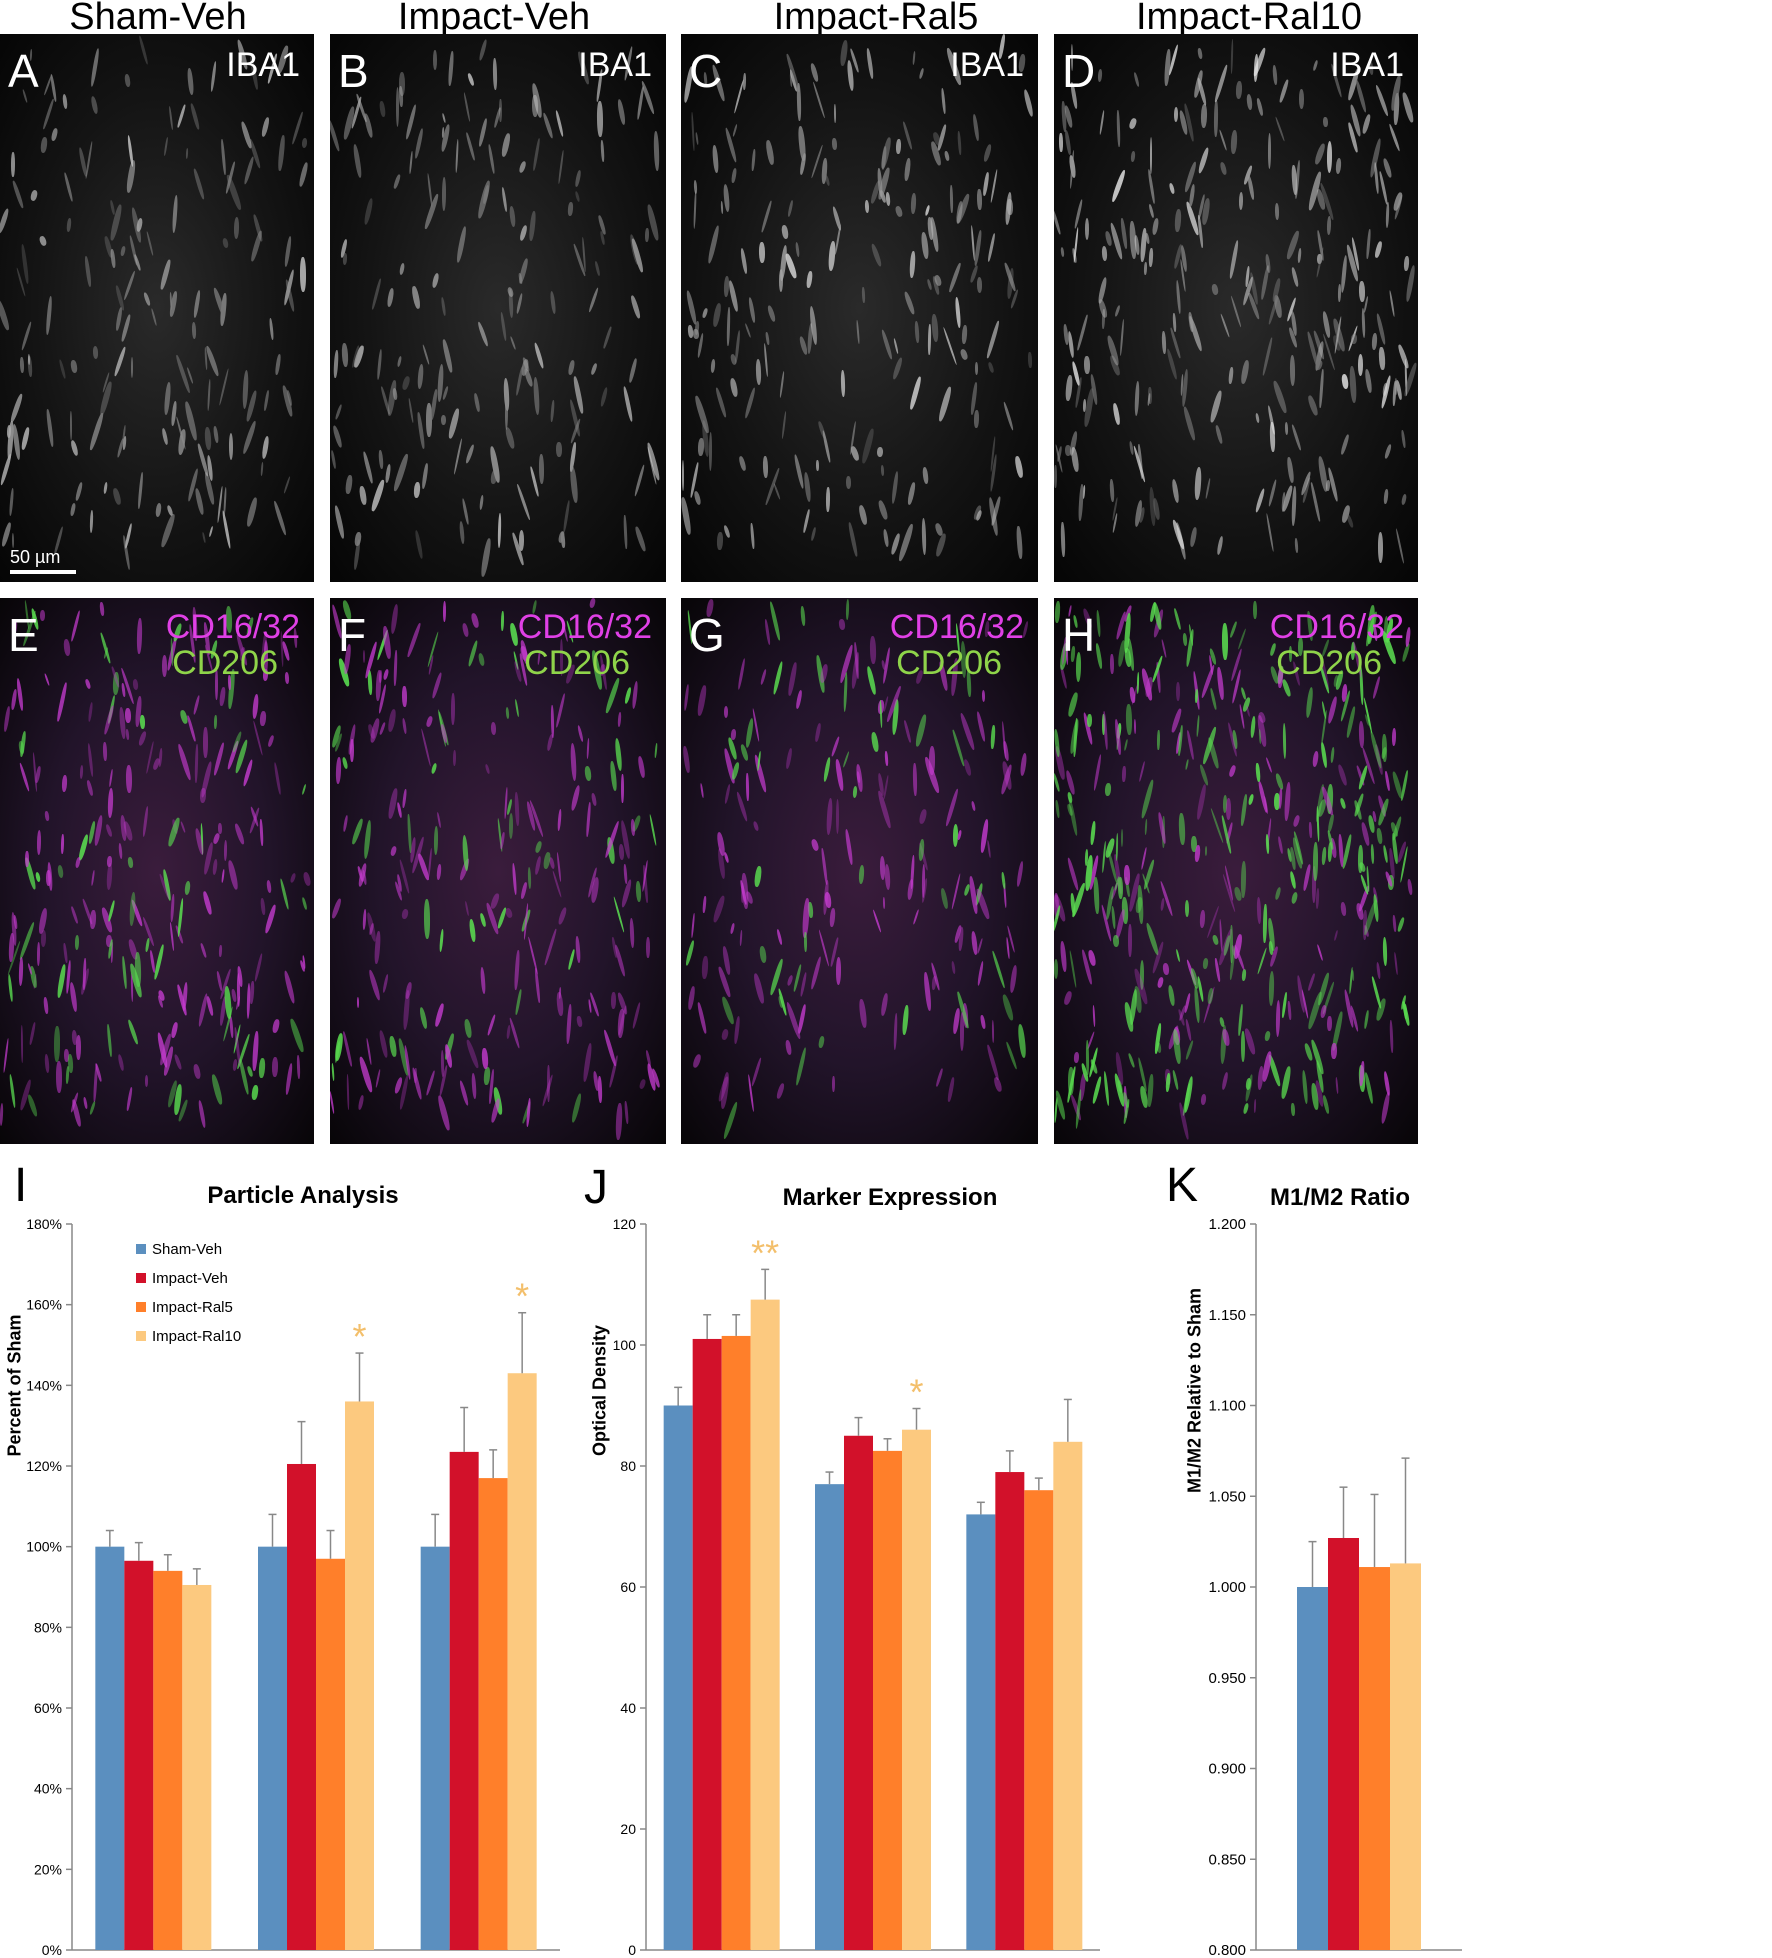 The width and height of the screenshot is (1772, 1958). I want to click on scale-bar-label: 50 µm, so click(35, 557).